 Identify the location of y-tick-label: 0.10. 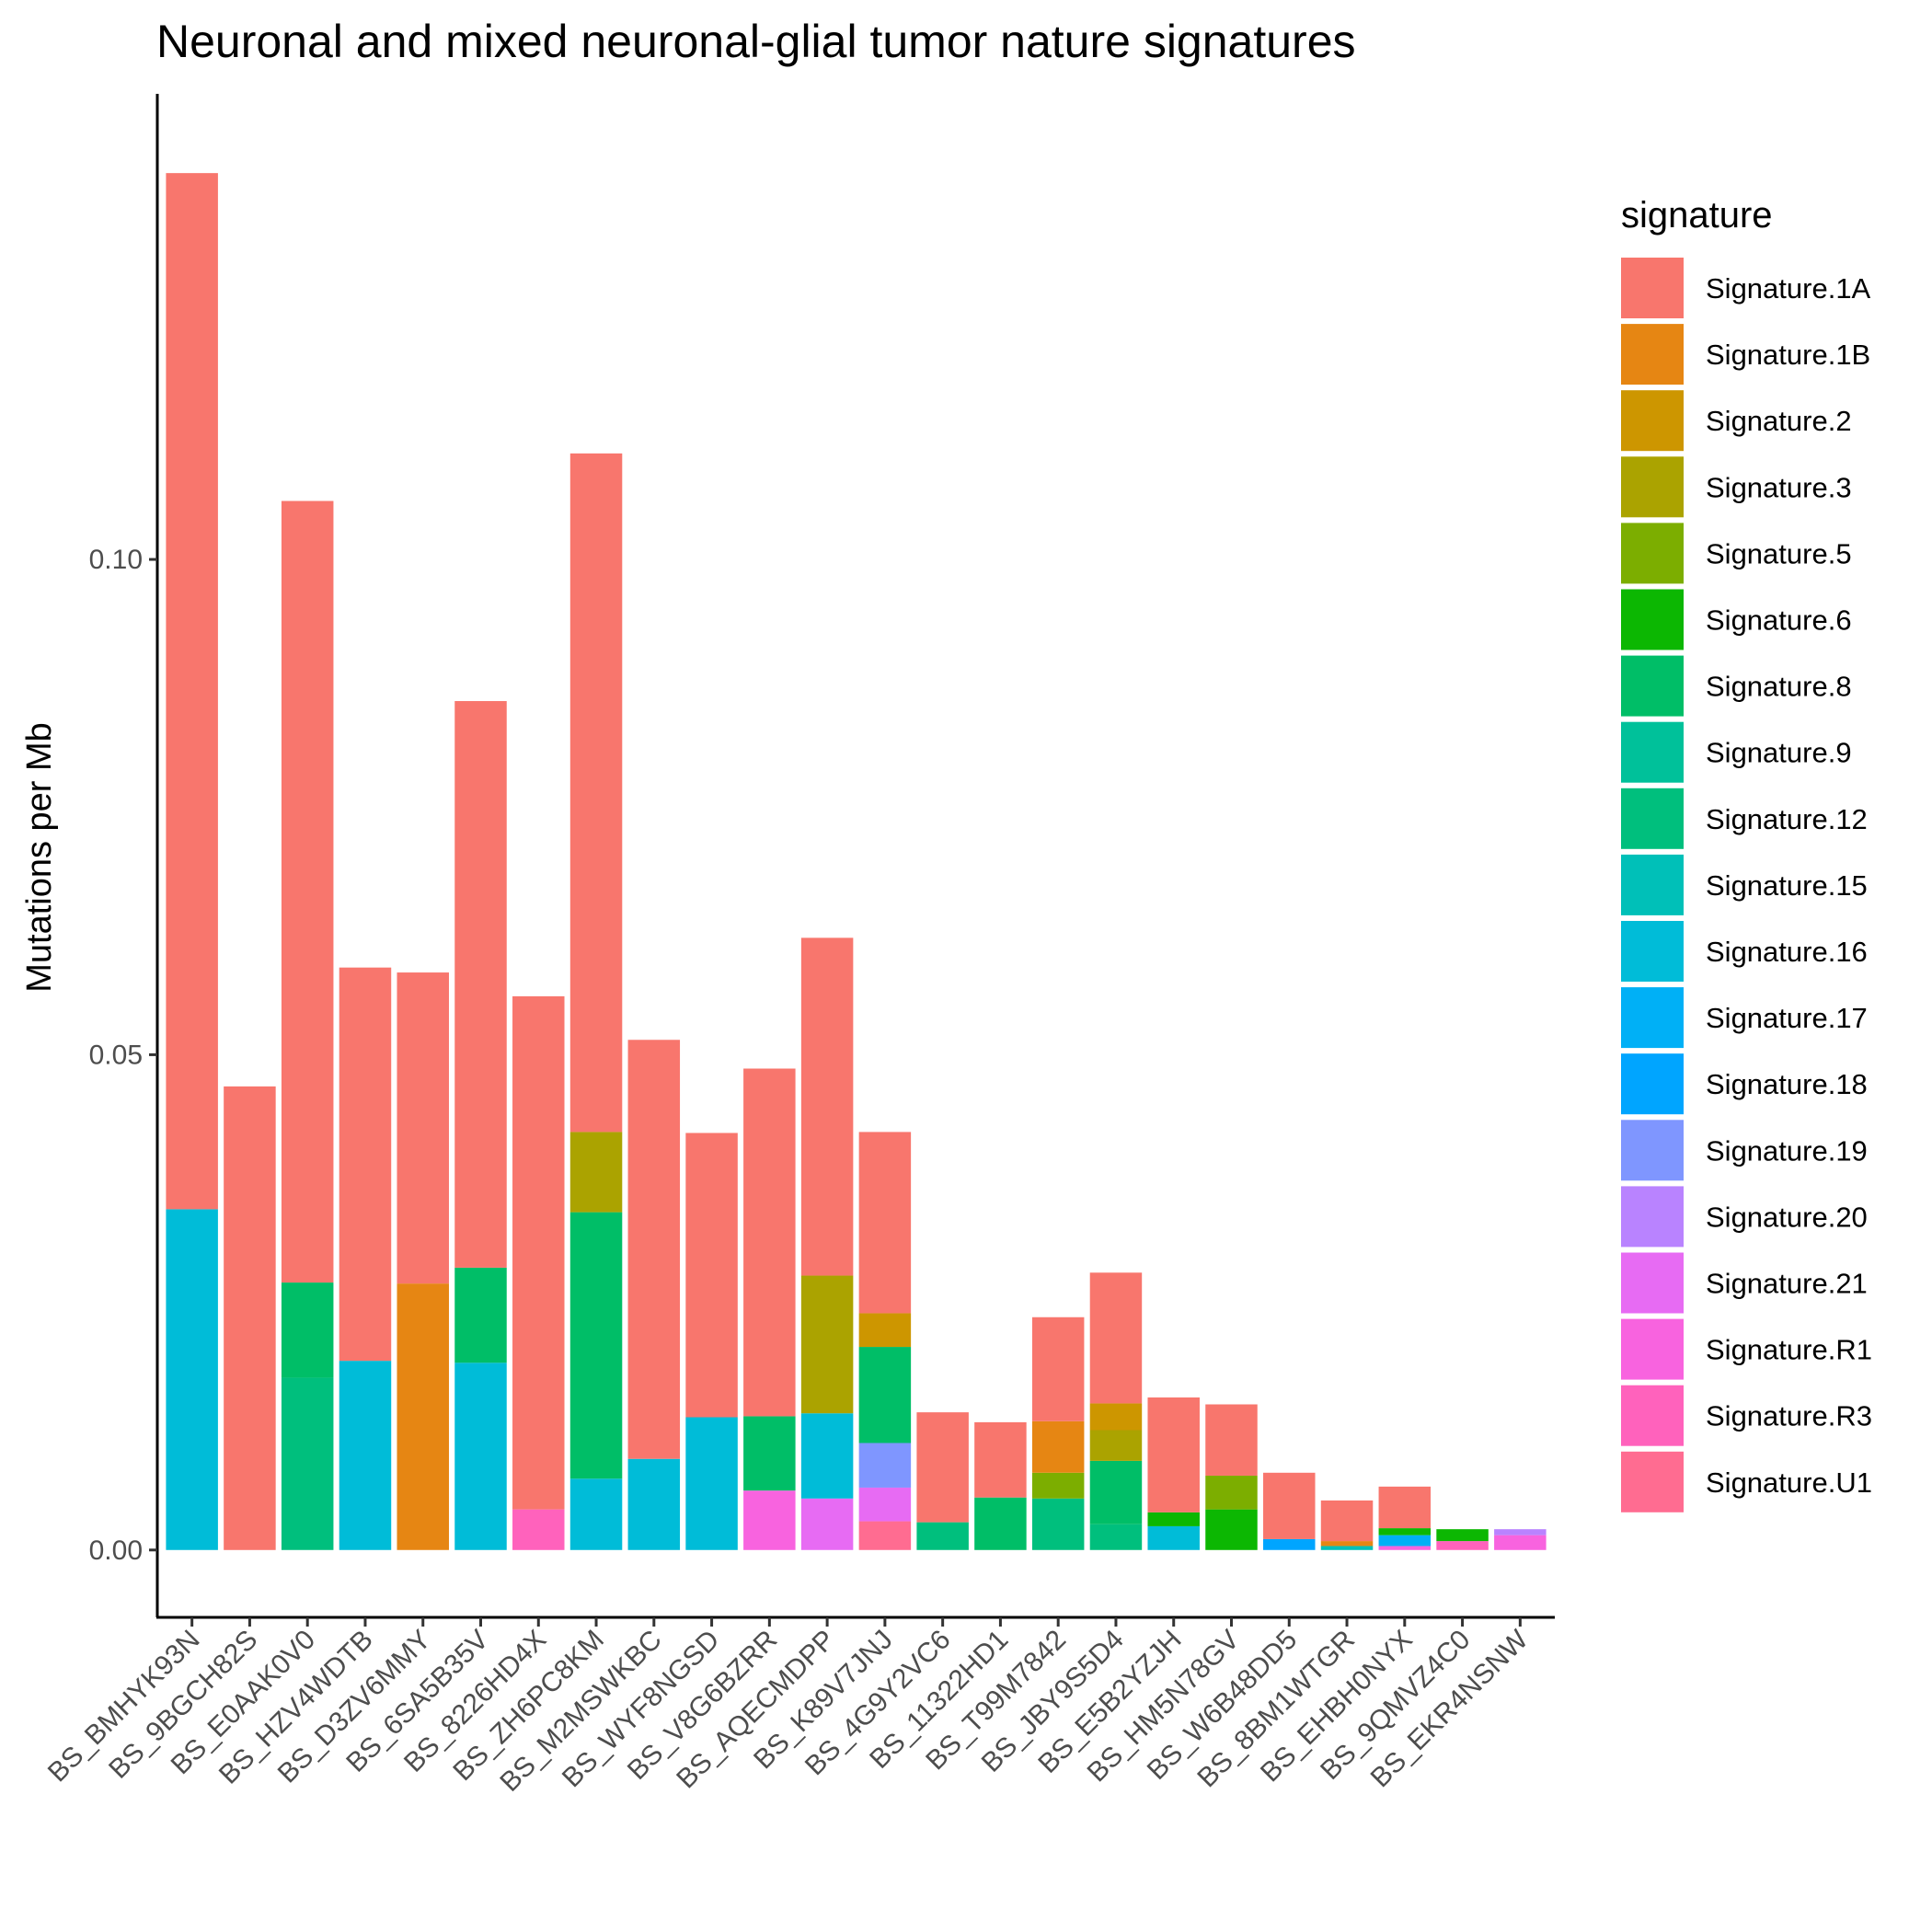
(116, 560).